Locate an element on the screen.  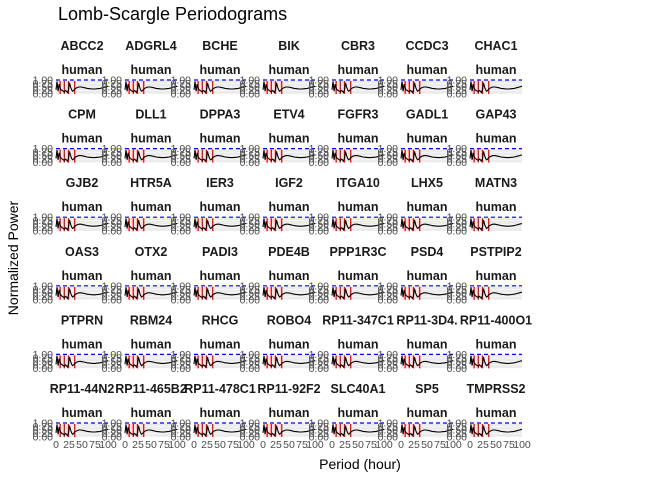
facet-gene-label: RP11-3D4. is located at coordinates (426, 320).